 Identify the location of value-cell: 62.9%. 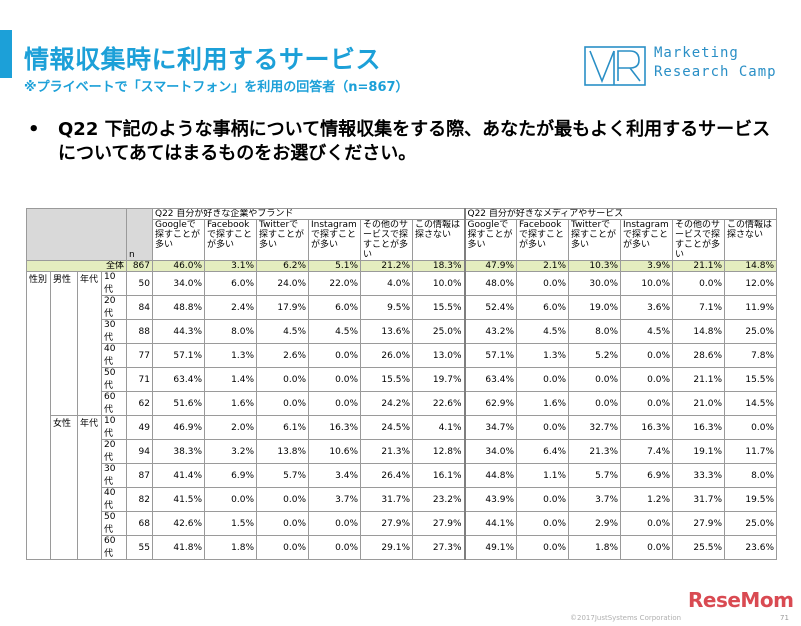
(490, 403).